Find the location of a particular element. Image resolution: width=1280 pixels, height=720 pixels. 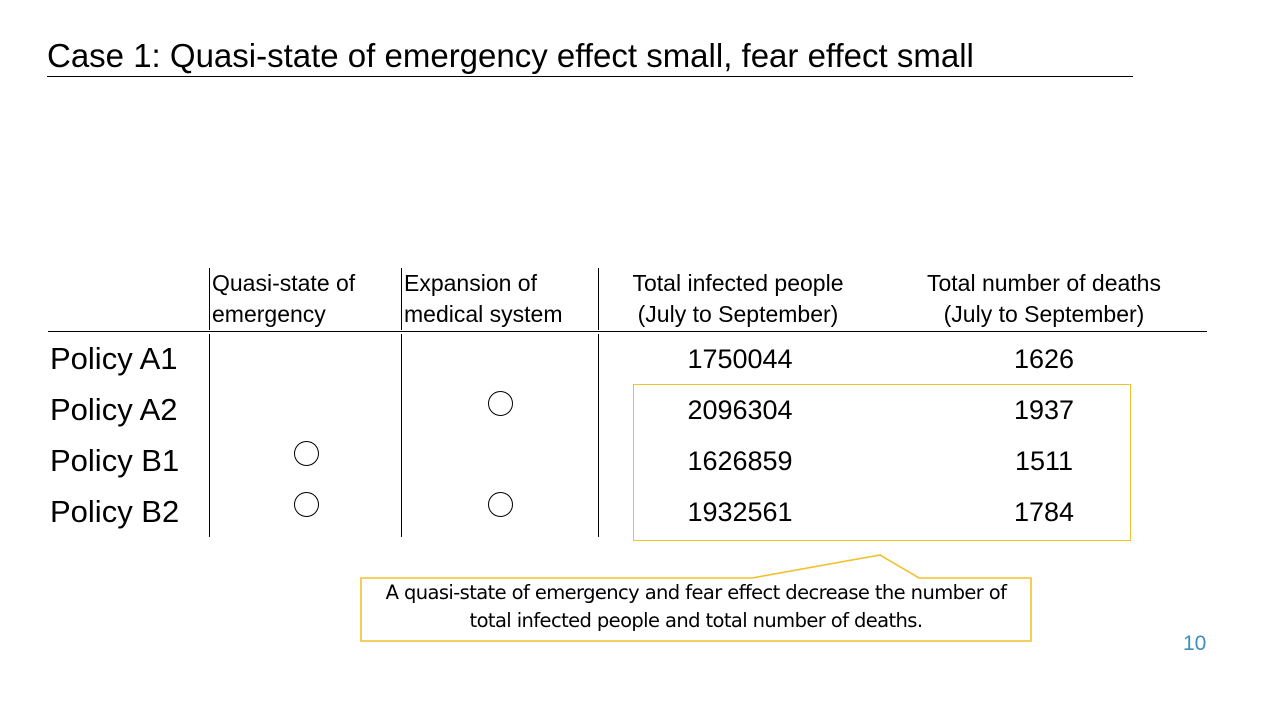

infected-policy-b1: 1626859 is located at coordinates (740, 461).